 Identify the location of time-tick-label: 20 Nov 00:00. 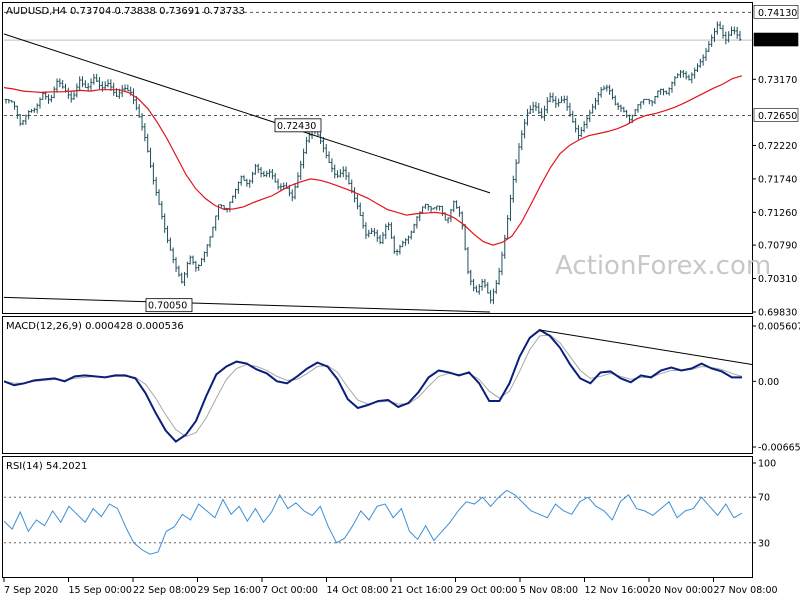
(681, 590).